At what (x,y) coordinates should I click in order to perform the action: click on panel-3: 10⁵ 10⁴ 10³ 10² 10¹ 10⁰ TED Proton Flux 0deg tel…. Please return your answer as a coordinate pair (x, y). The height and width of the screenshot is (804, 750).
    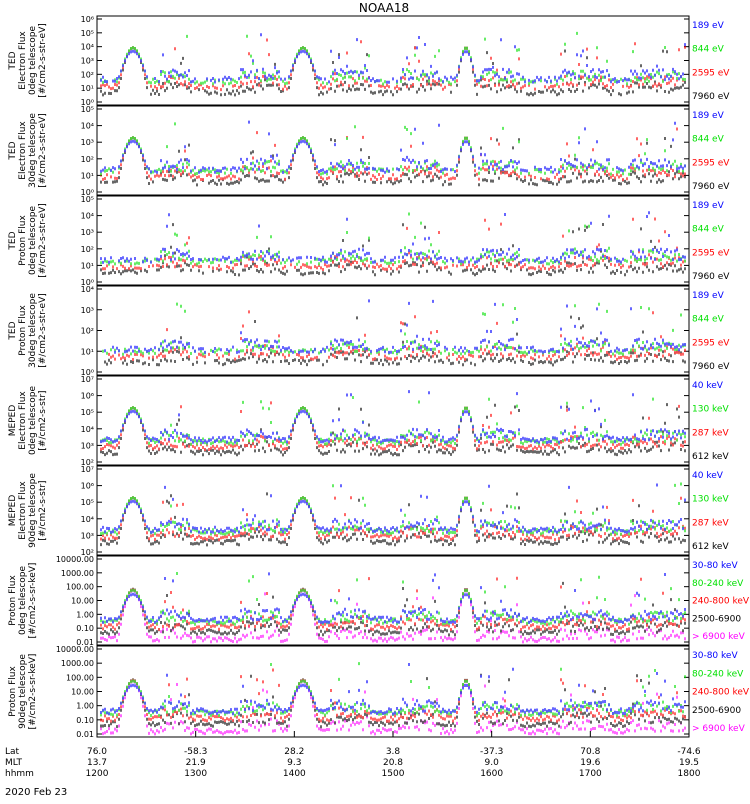
    Looking at the image, I should click on (369, 241).